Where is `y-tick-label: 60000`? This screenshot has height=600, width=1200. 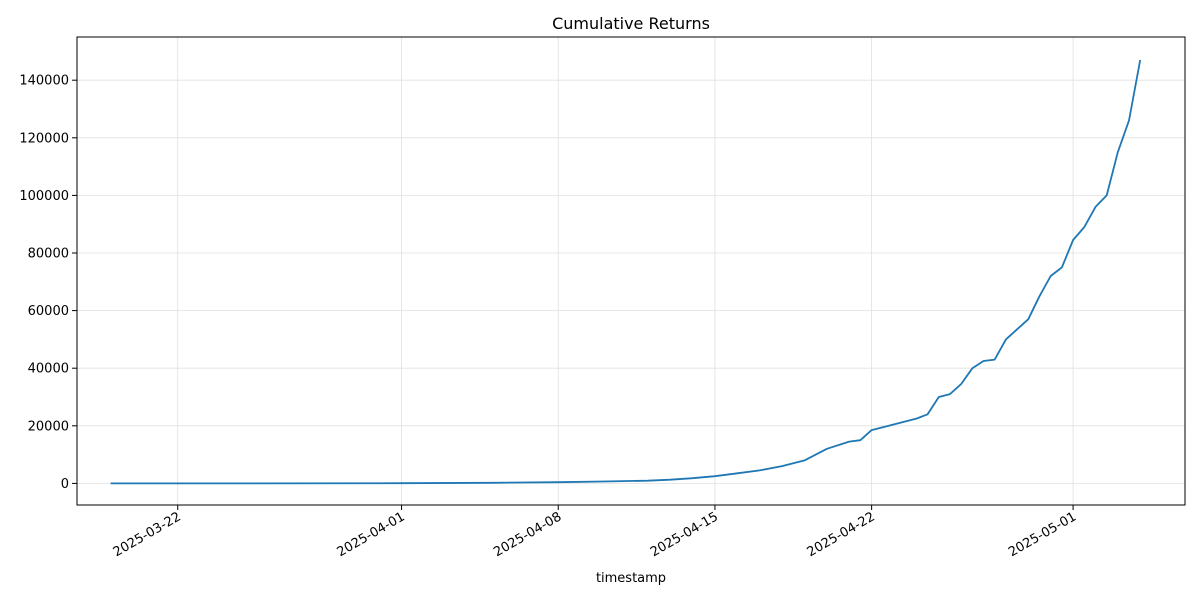 y-tick-label: 60000 is located at coordinates (48, 311).